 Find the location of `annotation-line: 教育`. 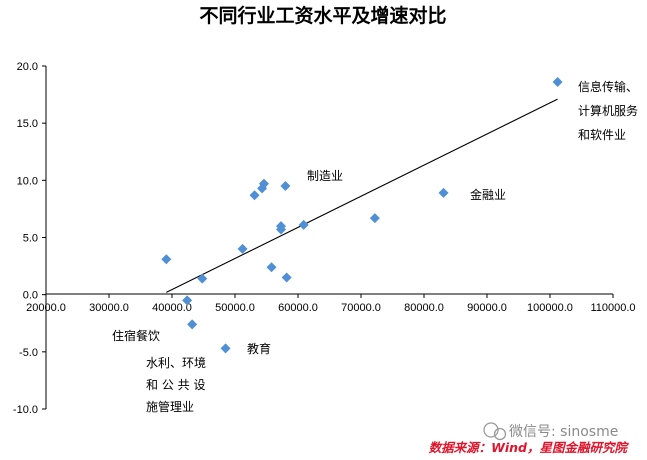

annotation-line: 教育 is located at coordinates (259, 348).